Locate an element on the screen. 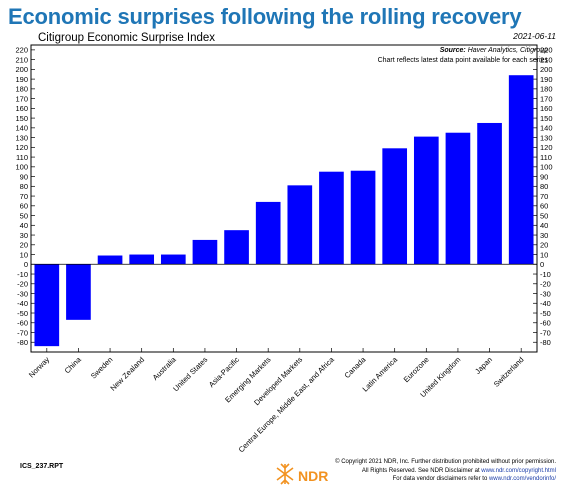 The height and width of the screenshot is (497, 574). y-tick-label-left: 210 is located at coordinates (21, 59).